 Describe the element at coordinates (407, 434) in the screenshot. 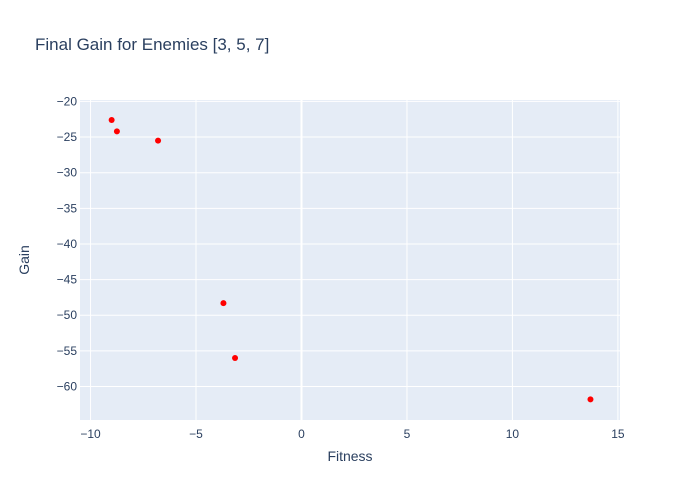

I see `x-tick-label: 5` at that location.